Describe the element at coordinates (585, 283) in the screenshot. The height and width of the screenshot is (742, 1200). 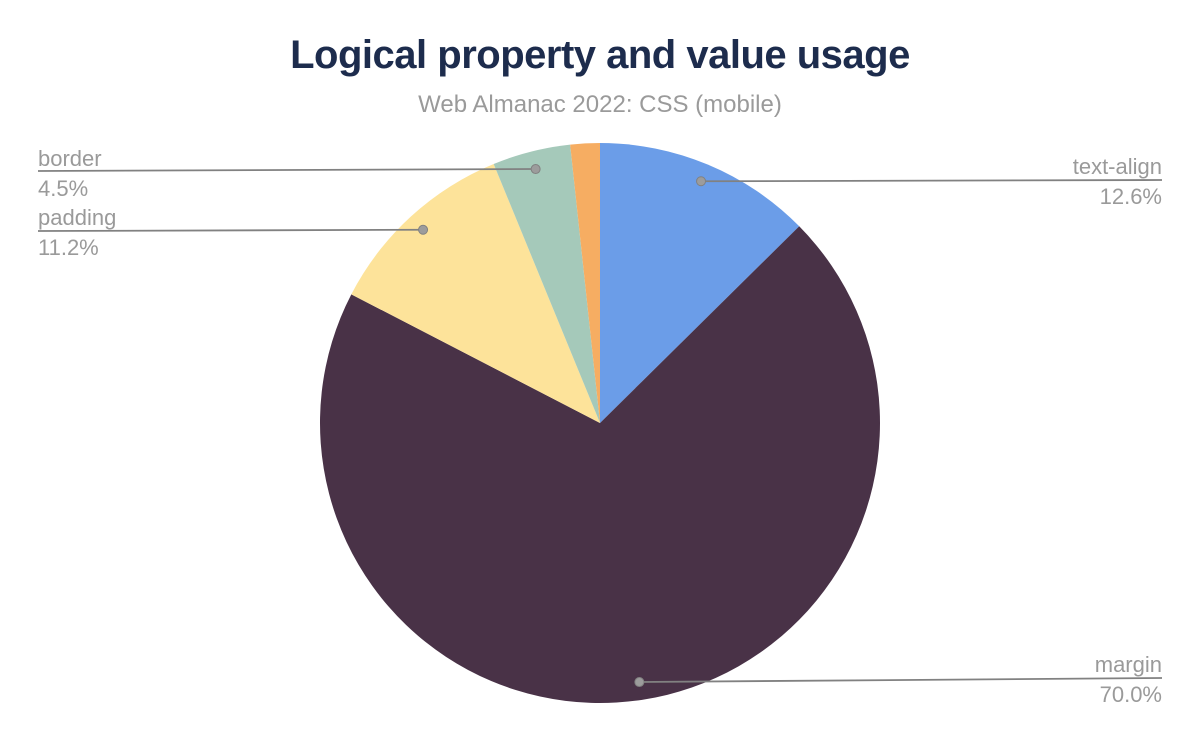
I see `pie-slice-other` at that location.